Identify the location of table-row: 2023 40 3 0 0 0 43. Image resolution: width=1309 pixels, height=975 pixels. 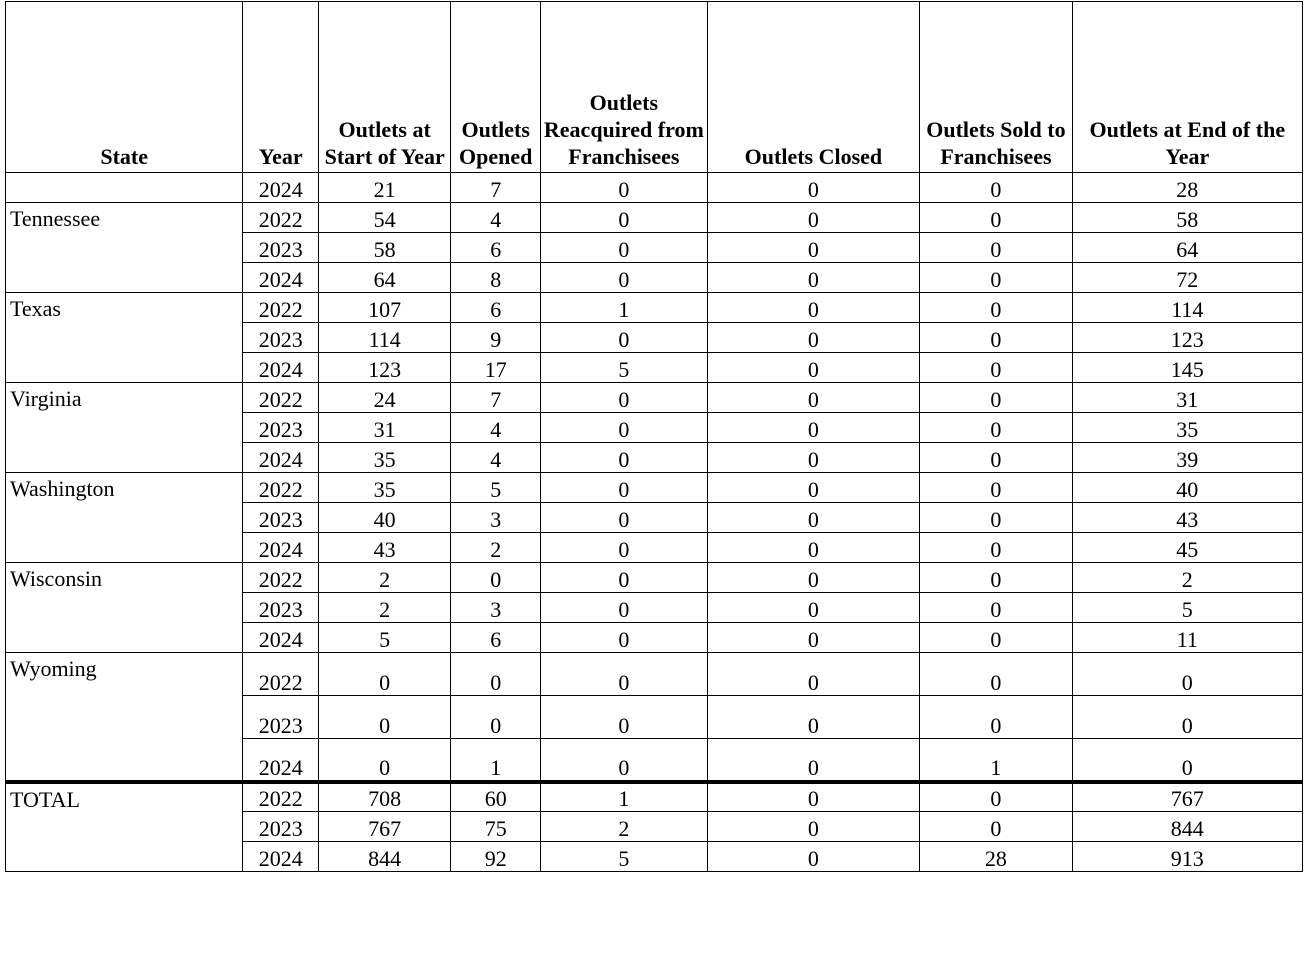
(655, 517).